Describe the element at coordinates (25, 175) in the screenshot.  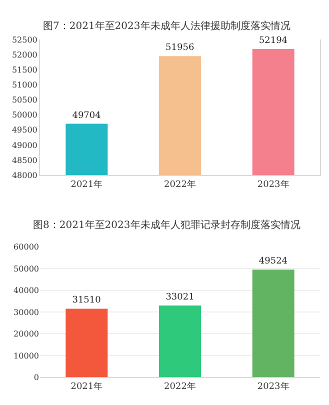
I see `y-tick-label: 48000` at that location.